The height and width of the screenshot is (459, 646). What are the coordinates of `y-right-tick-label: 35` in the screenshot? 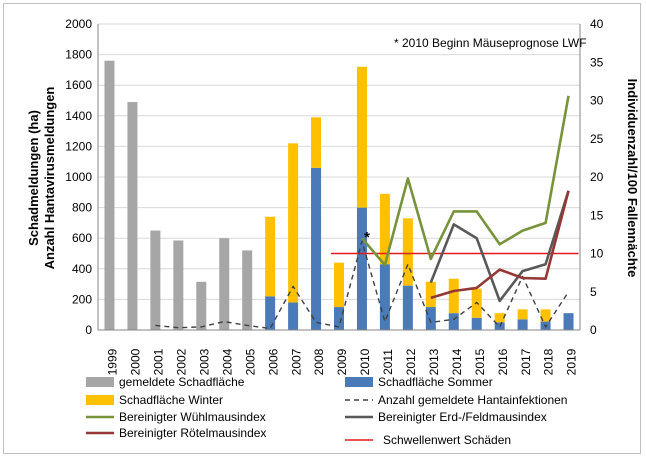 It's located at (597, 62).